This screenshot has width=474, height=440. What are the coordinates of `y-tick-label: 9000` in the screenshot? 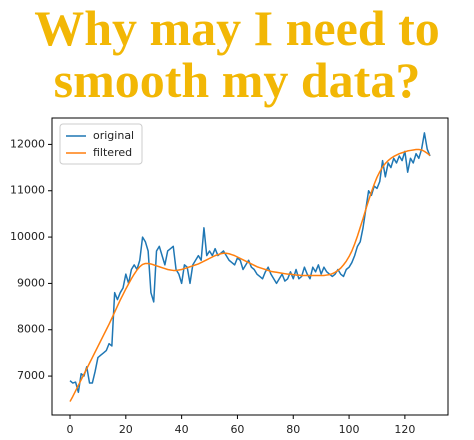 It's located at (31, 282).